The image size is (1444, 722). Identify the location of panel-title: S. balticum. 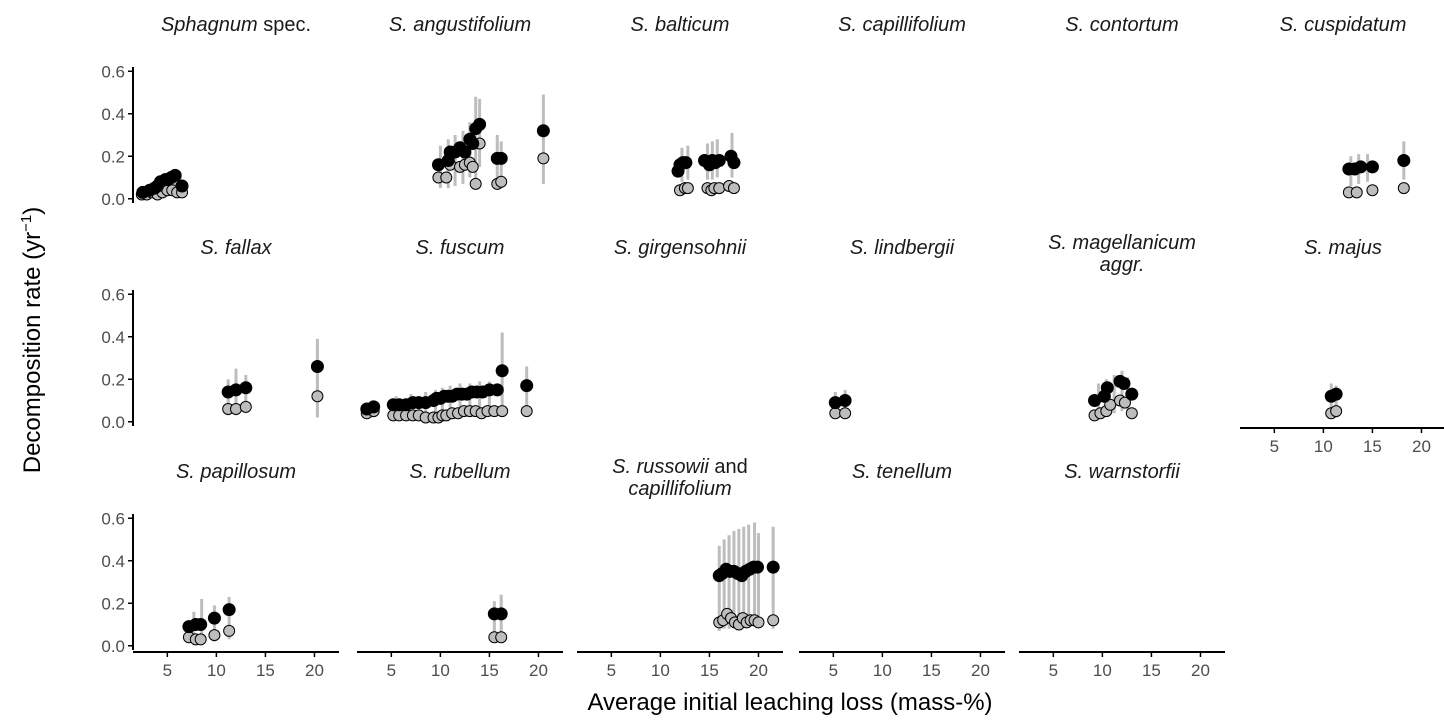
(680, 25).